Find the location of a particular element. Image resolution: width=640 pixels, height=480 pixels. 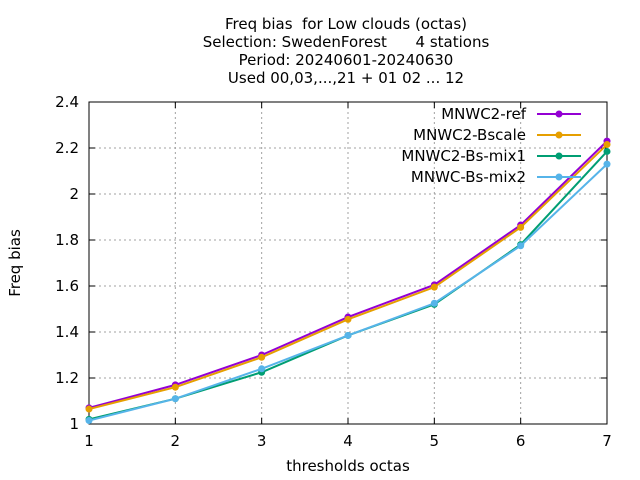

y-tick-label: 1.4 is located at coordinates (67, 332).